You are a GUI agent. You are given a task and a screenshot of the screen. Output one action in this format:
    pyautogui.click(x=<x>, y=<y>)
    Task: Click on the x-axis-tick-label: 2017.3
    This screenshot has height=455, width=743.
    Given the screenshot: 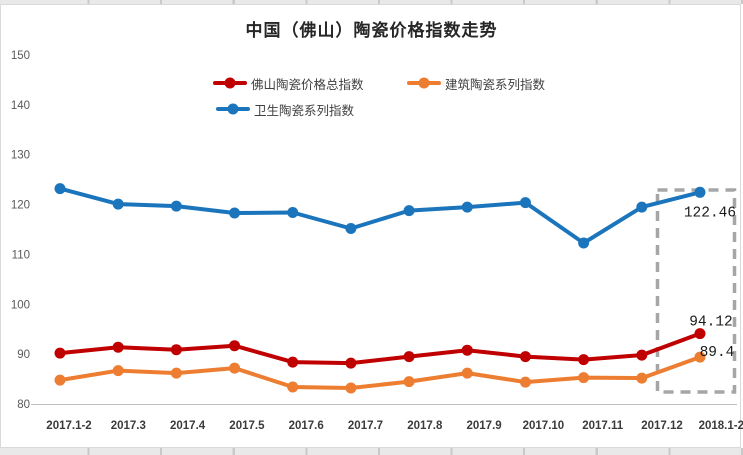 What is the action you would take?
    pyautogui.click(x=128, y=426)
    